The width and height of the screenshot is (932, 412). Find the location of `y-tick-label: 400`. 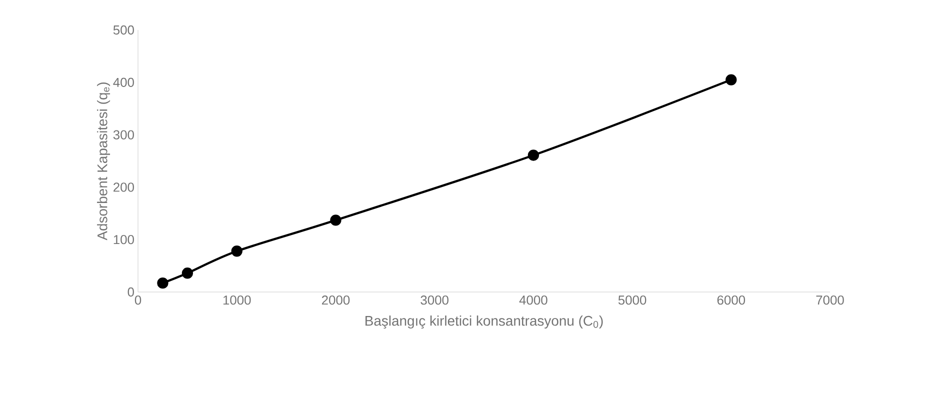

y-tick-label: 400 is located at coordinates (123, 82).